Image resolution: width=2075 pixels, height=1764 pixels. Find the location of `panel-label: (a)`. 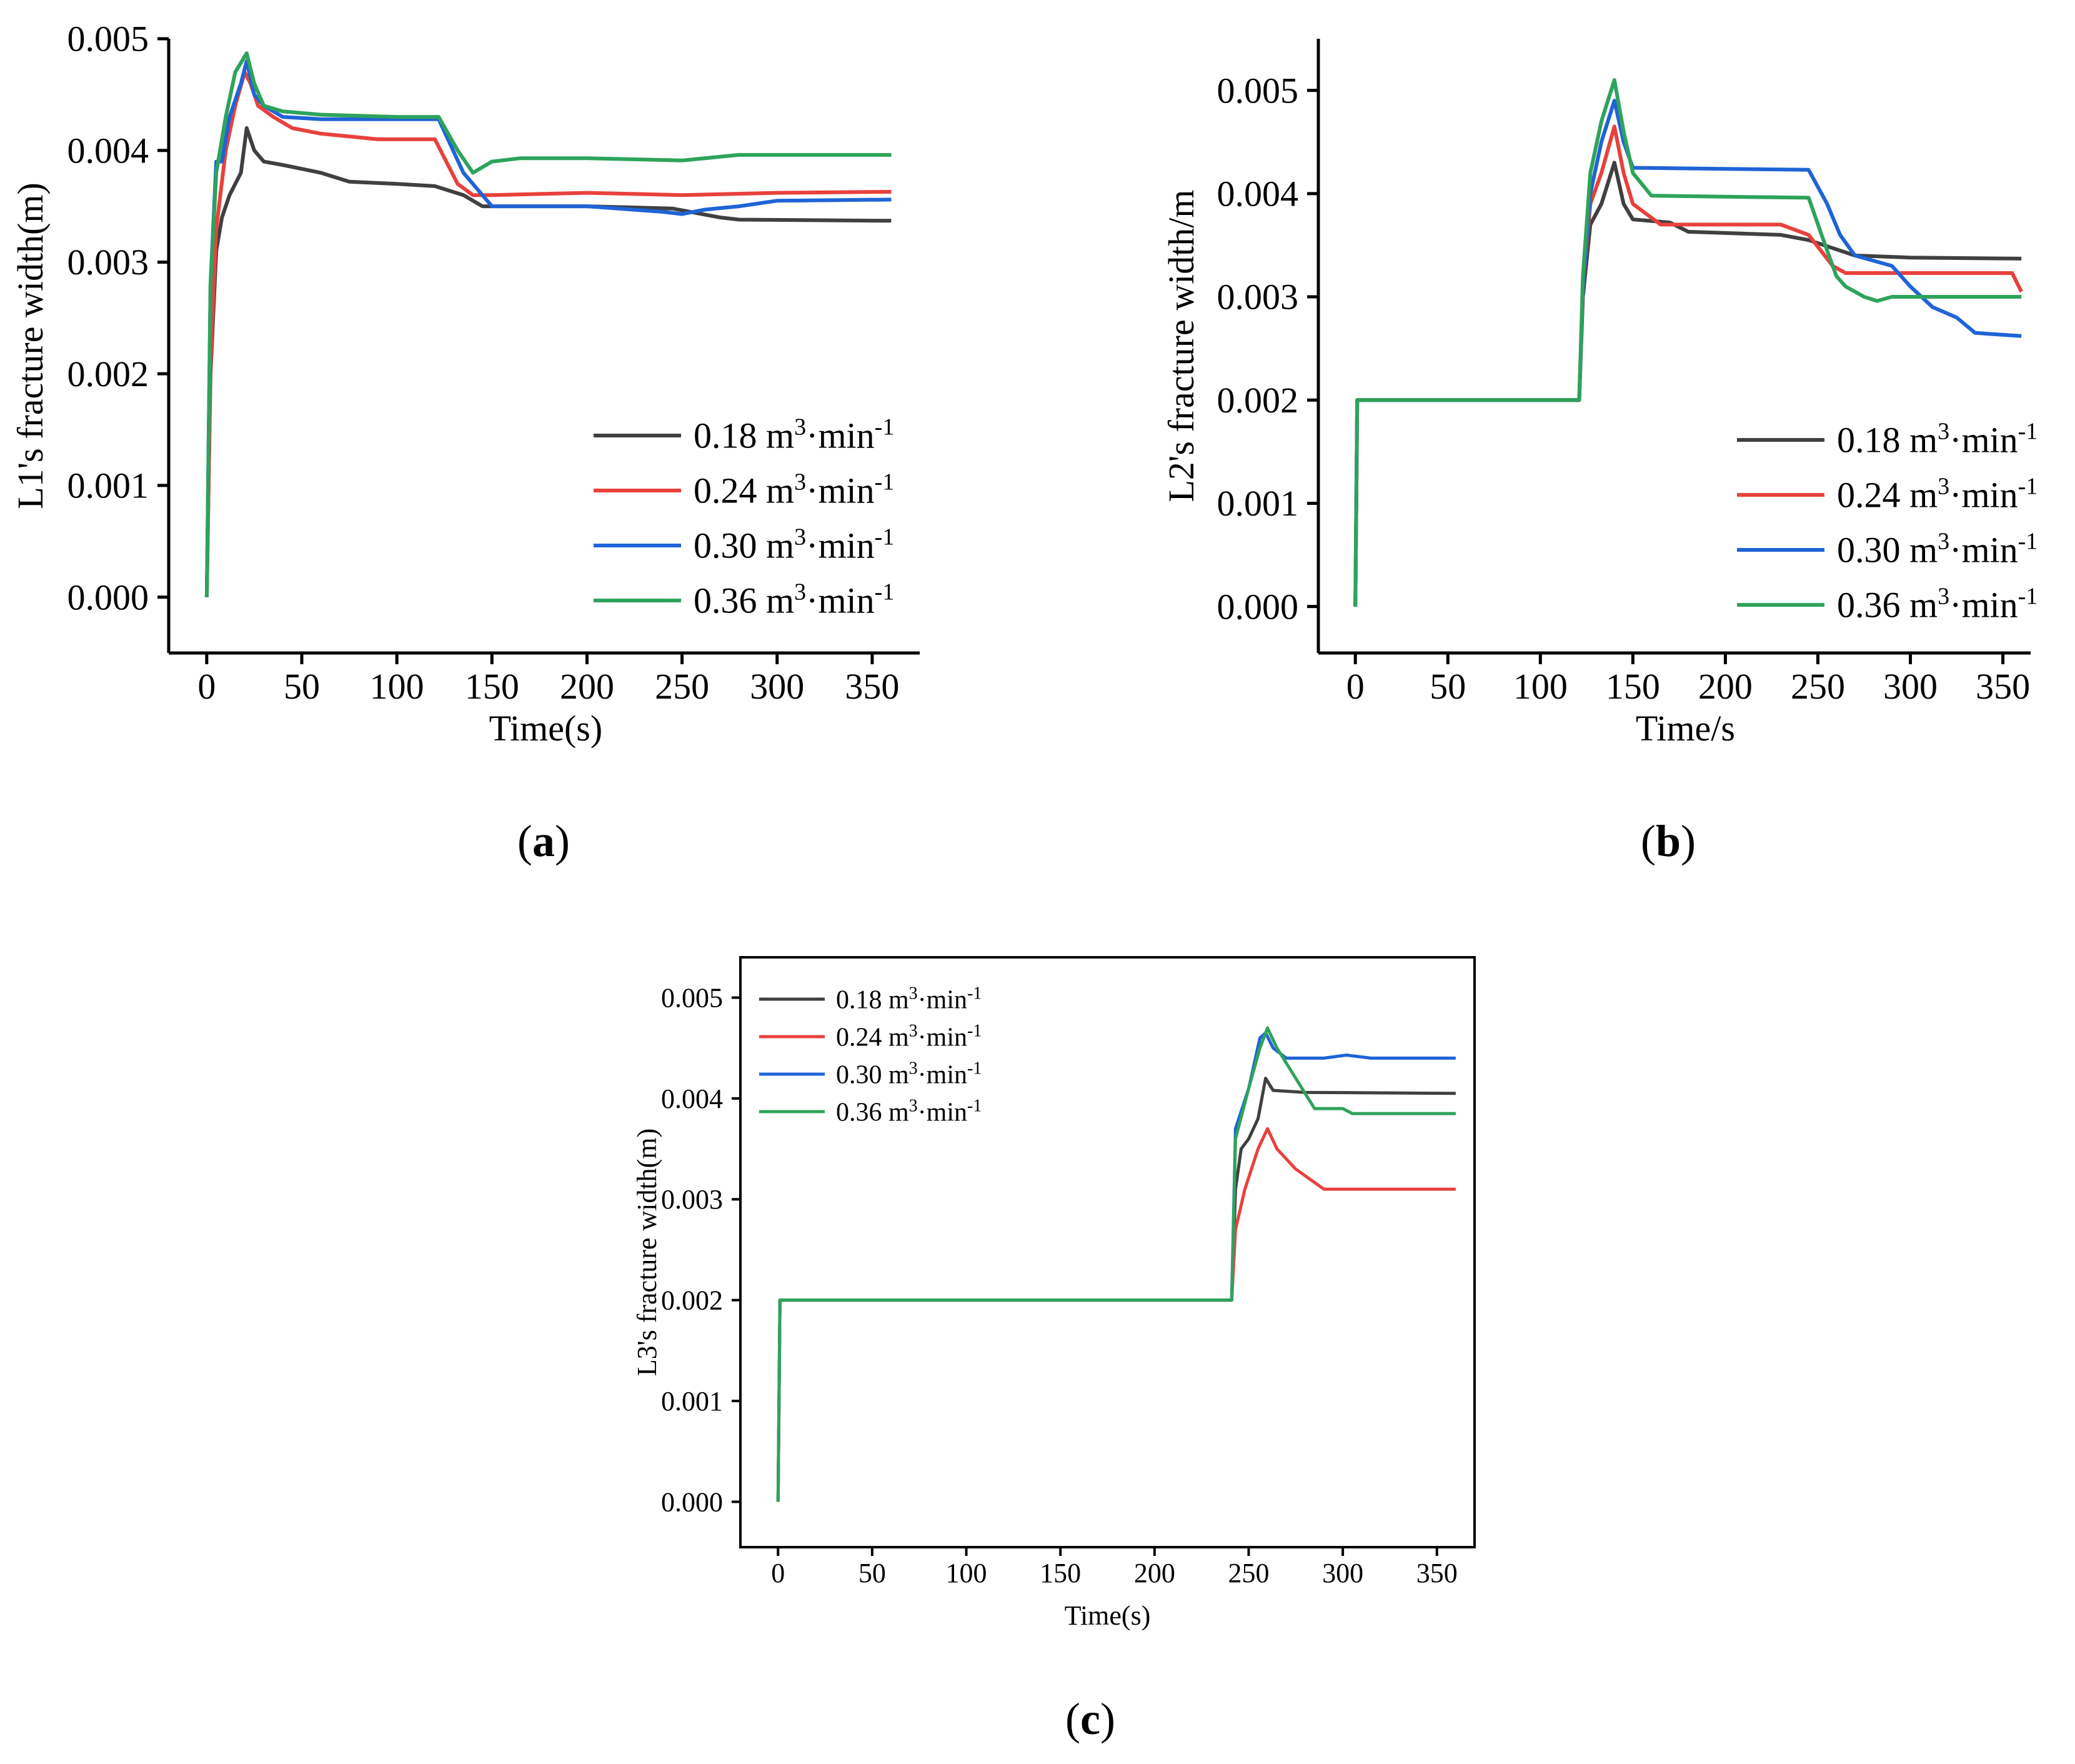

panel-label: (a) is located at coordinates (543, 841).